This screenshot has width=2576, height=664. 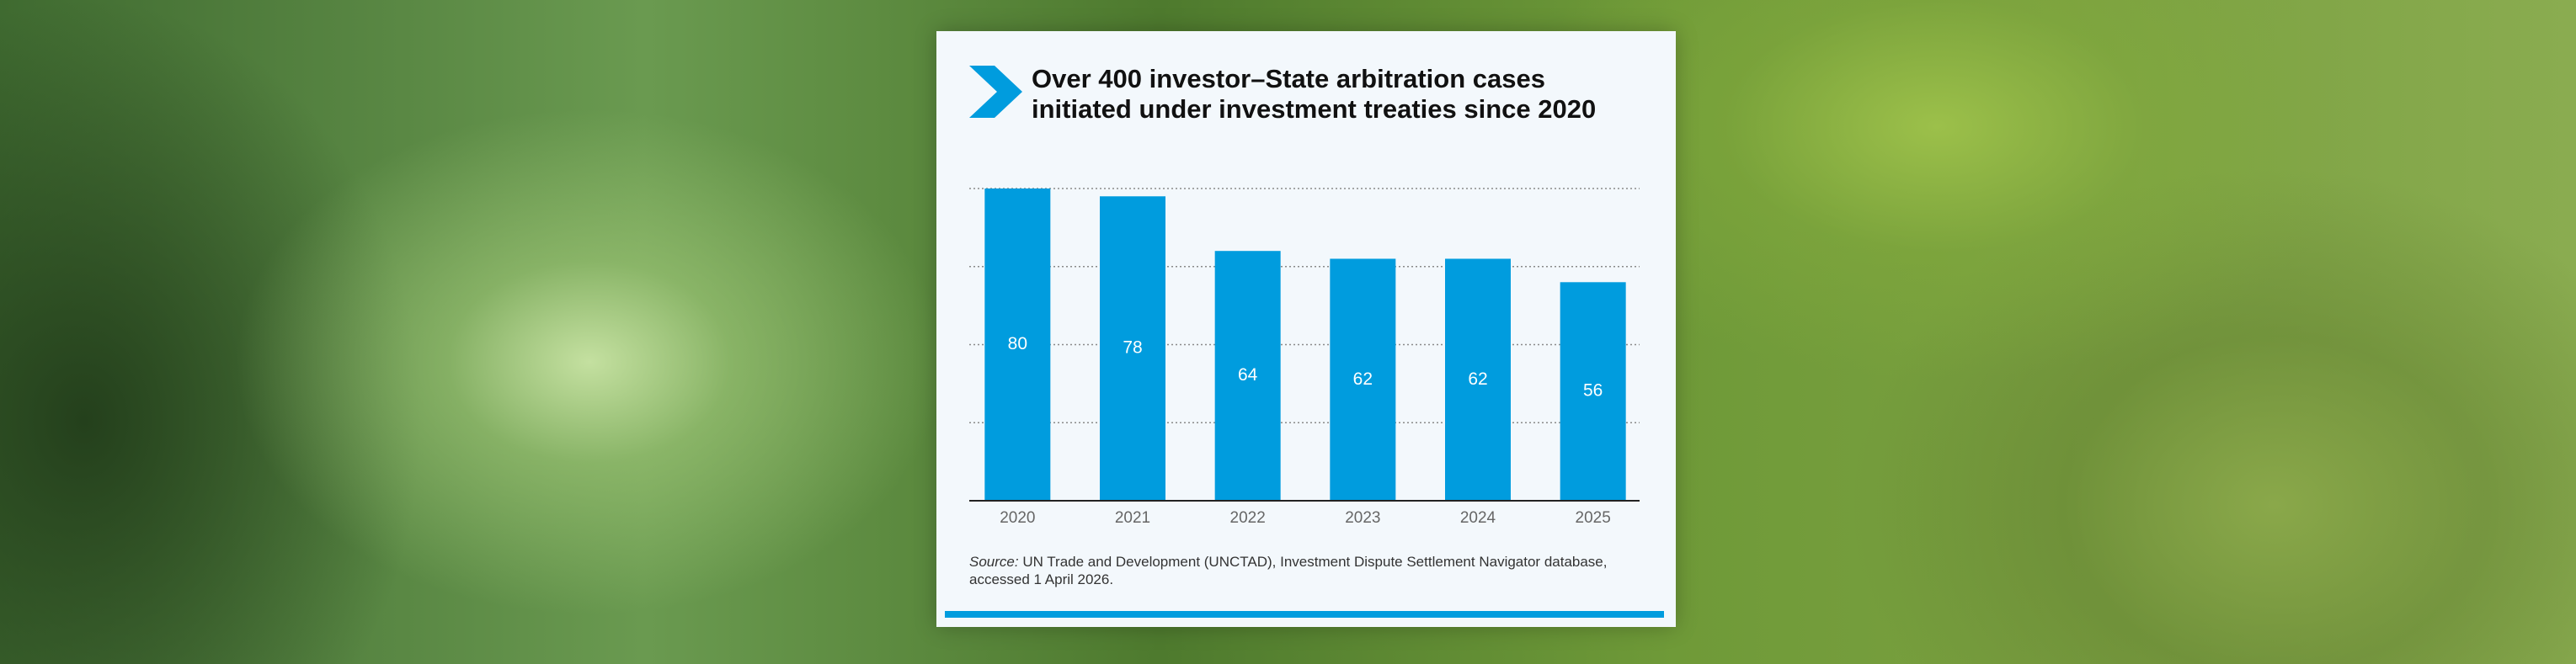 What do you see at coordinates (995, 92) in the screenshot?
I see `chevron-icon` at bounding box center [995, 92].